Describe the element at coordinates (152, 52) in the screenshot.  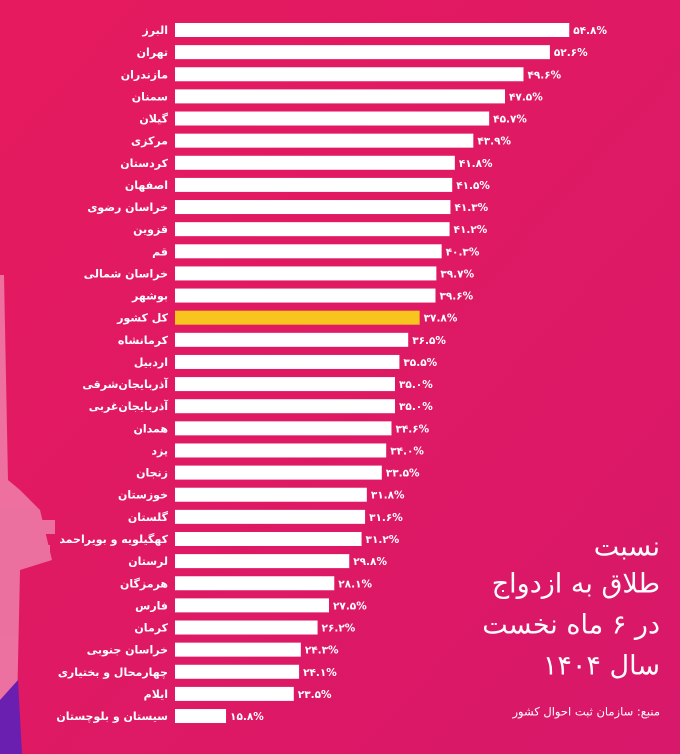
I see `category-label: تهران` at that location.